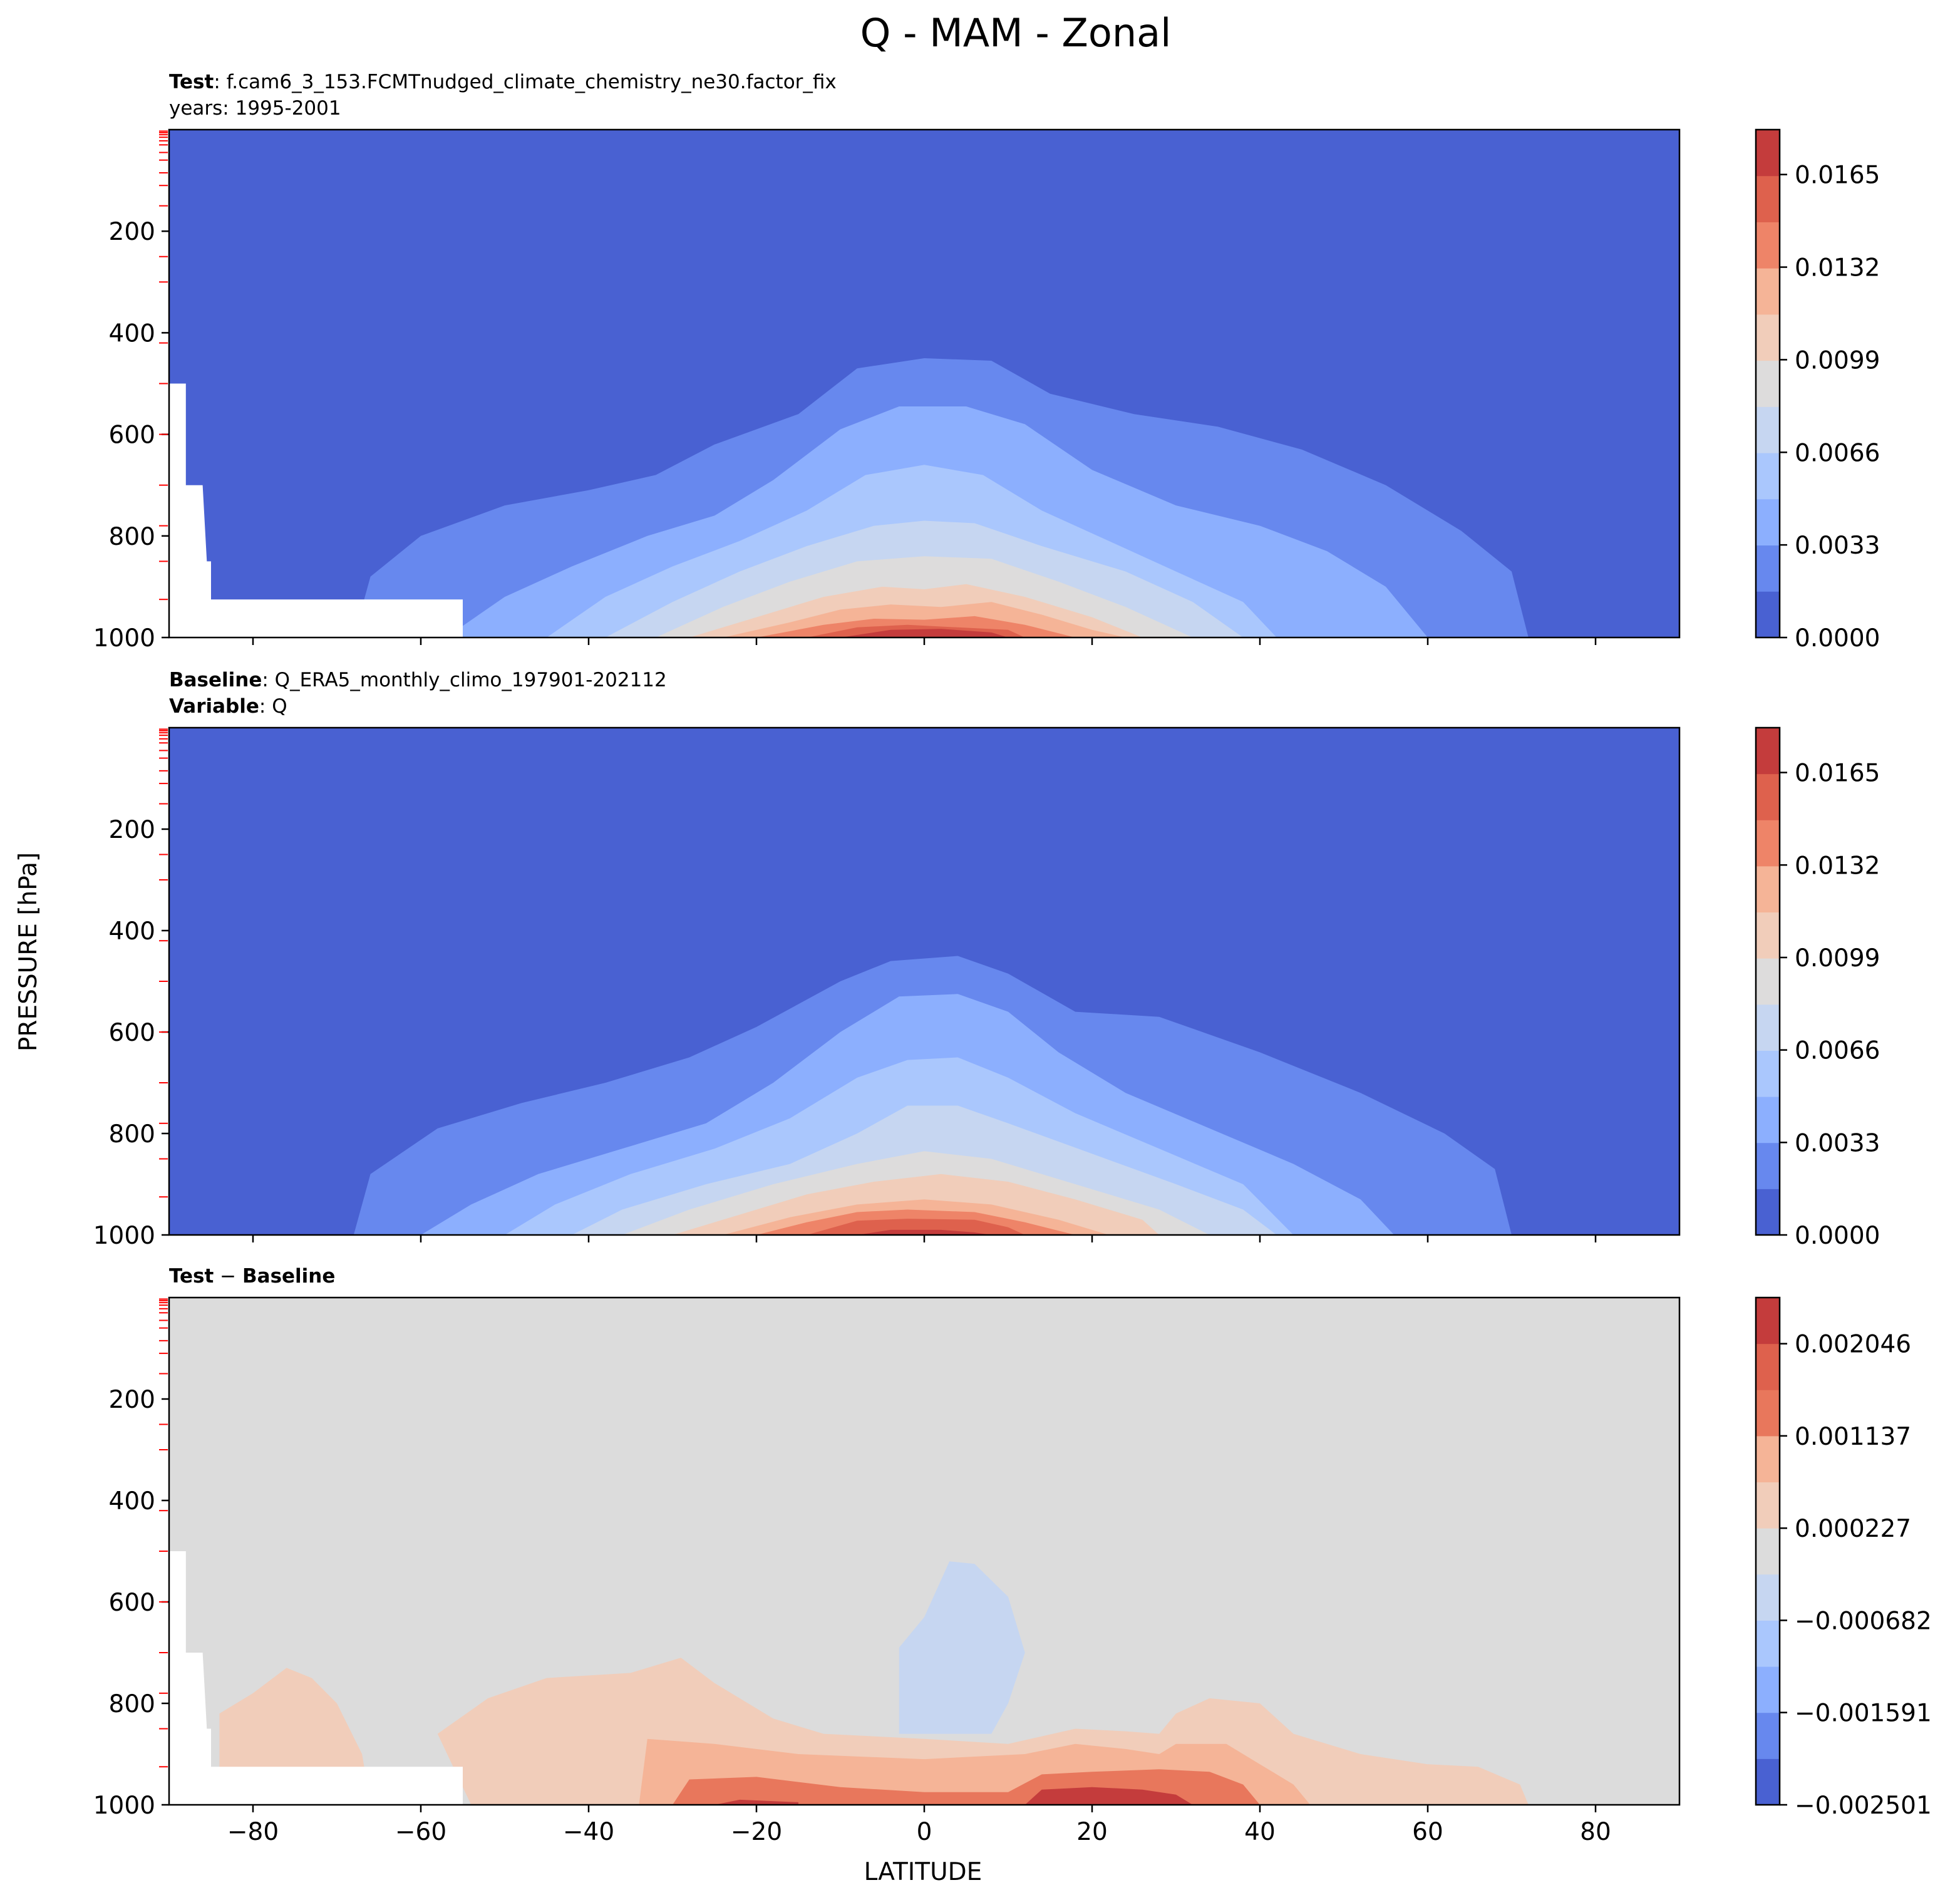 This screenshot has width=1960, height=1900. Describe the element at coordinates (215, 680) in the screenshot. I see `panel-baseline-header-bold: Baseline` at that location.